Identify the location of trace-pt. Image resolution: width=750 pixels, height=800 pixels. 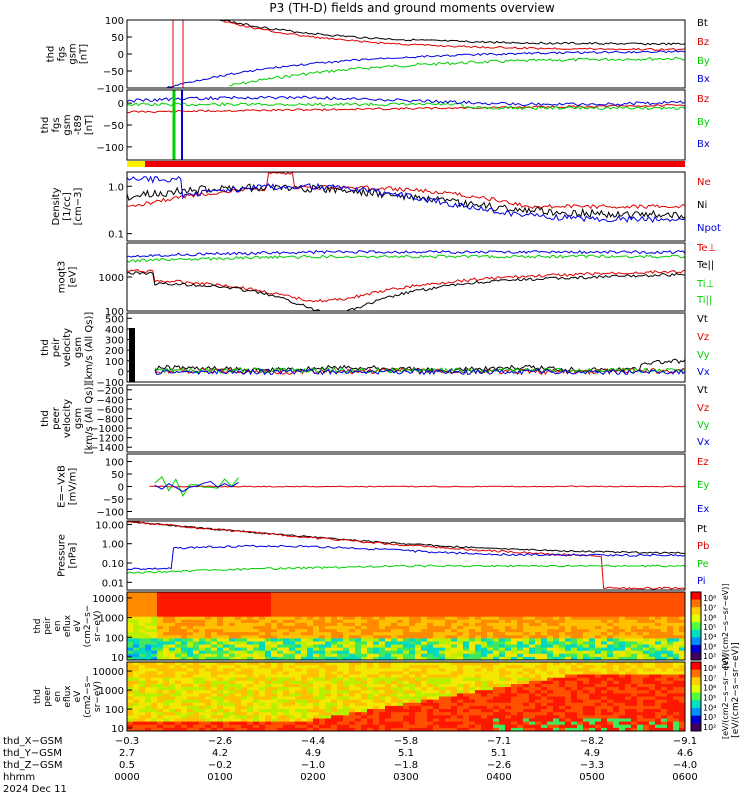
(406, 538).